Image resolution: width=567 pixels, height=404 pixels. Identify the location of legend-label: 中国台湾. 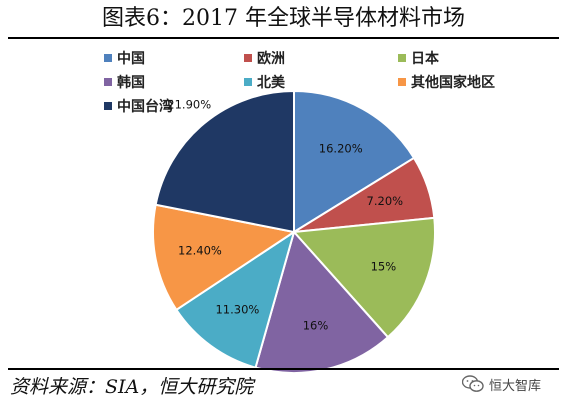
(145, 106).